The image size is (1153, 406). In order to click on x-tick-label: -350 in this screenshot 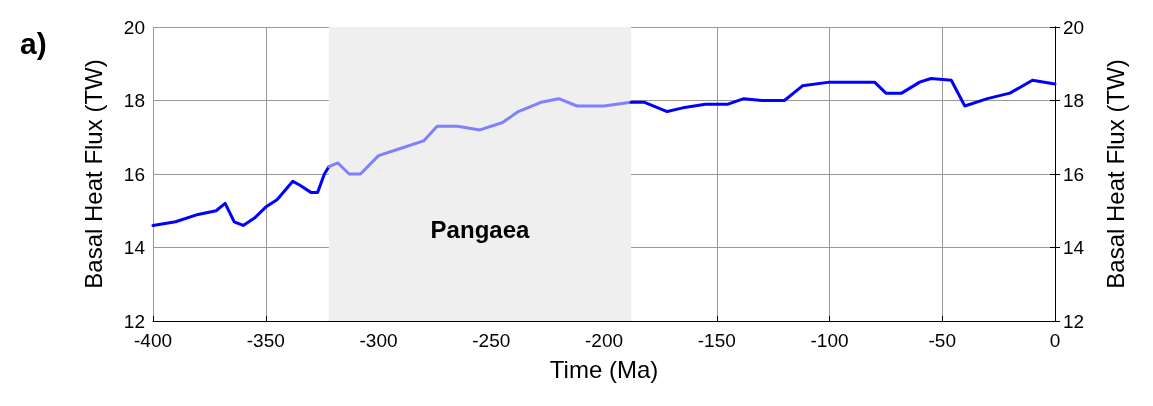, I will do `click(265, 340)`.